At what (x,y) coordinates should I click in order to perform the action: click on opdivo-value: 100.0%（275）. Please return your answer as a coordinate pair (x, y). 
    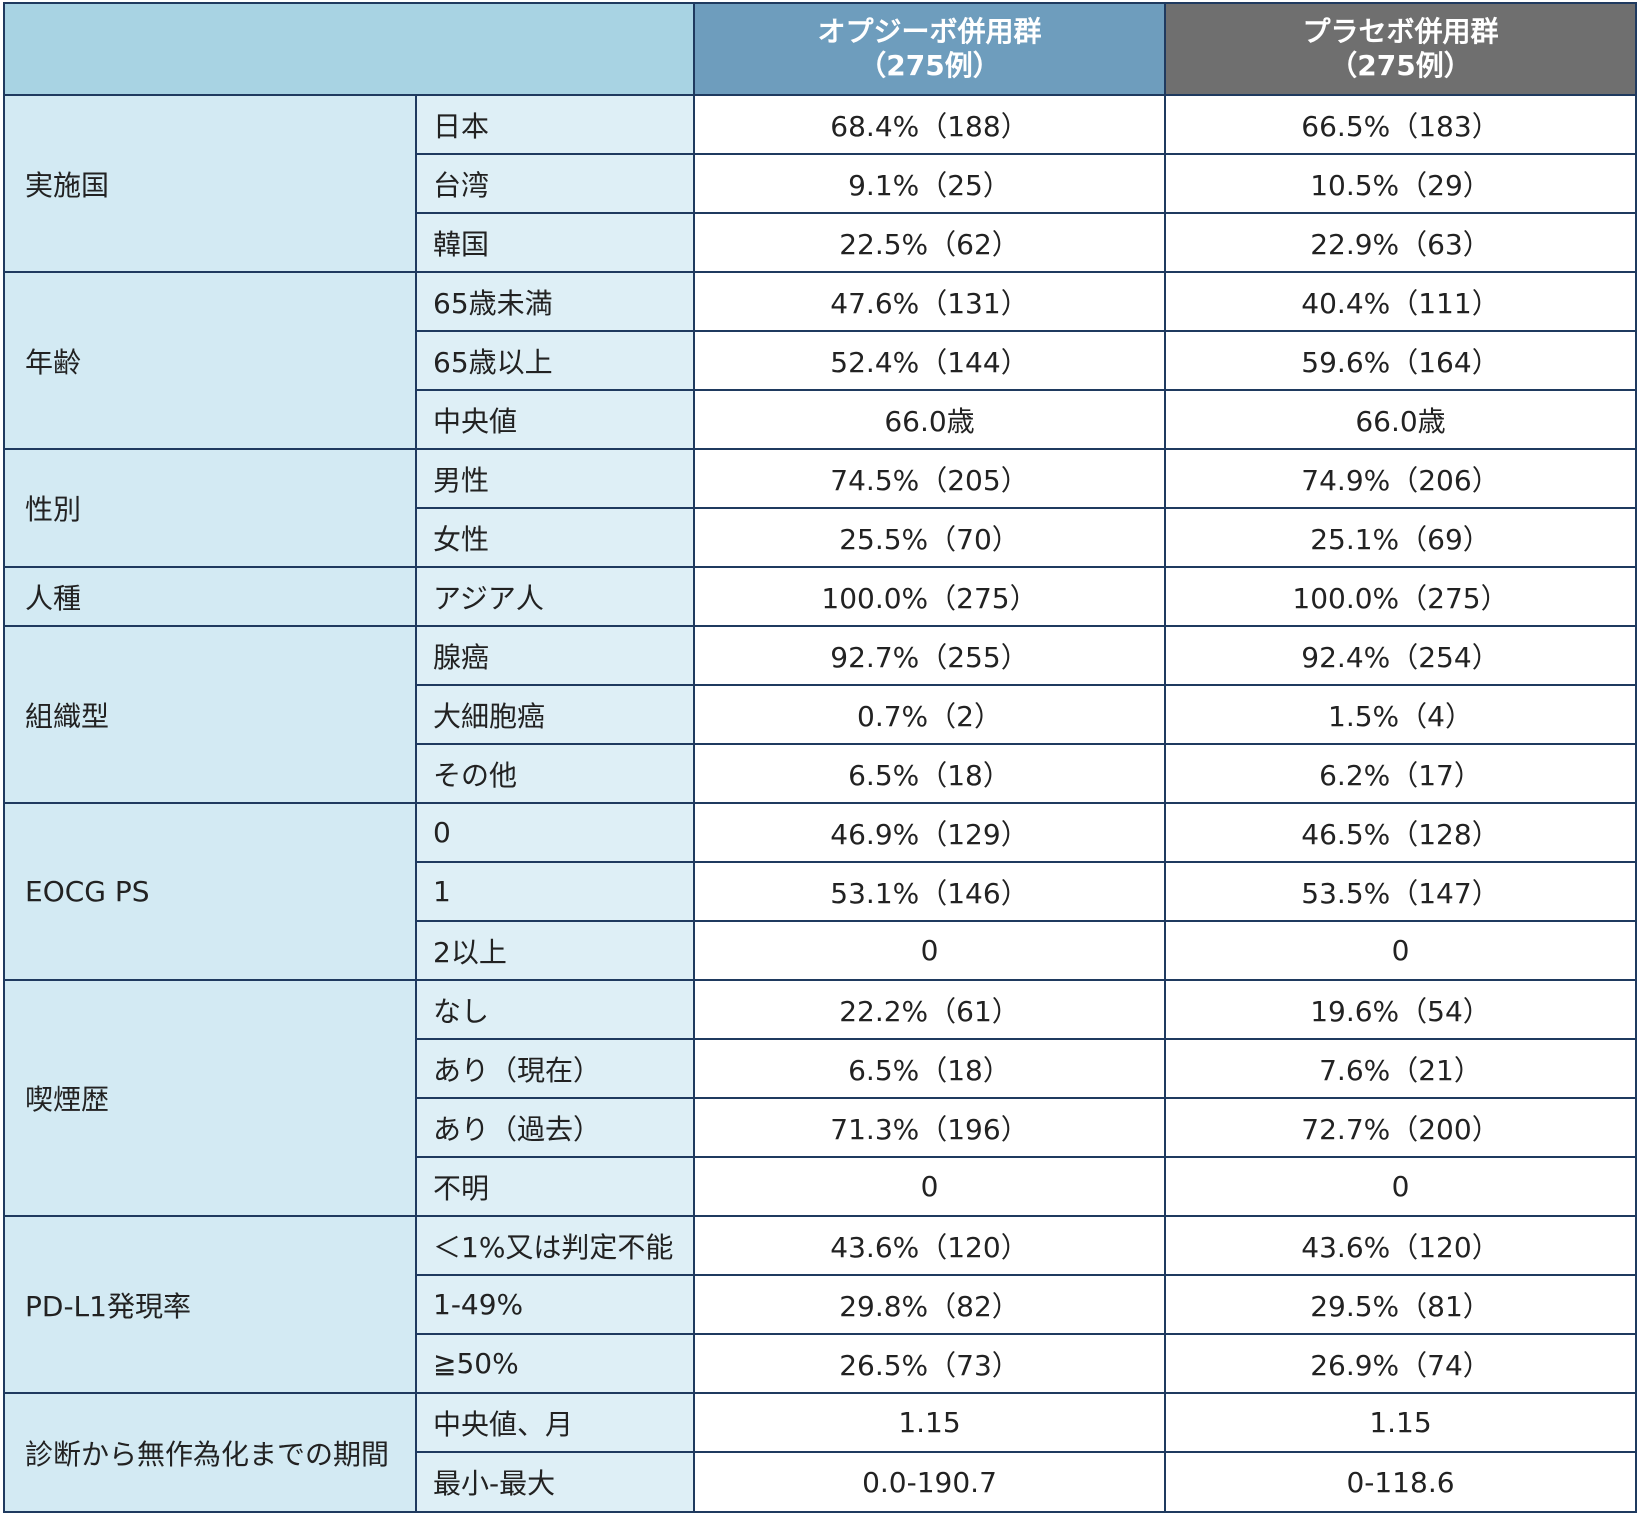
    Looking at the image, I should click on (929, 596).